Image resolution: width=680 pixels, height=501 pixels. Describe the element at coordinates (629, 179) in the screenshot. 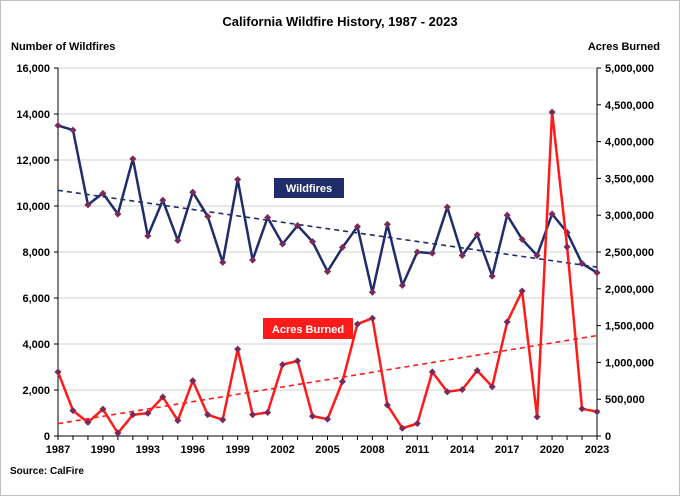

I see `y-tick-label-right: 3,500,000` at that location.